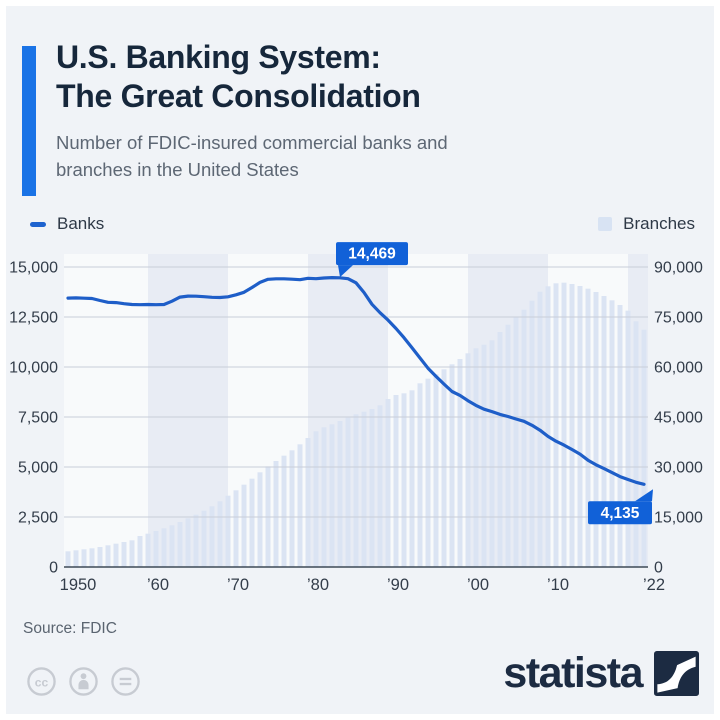 Image resolution: width=720 pixels, height=720 pixels. I want to click on legend-branches-label: Branches, so click(659, 223).